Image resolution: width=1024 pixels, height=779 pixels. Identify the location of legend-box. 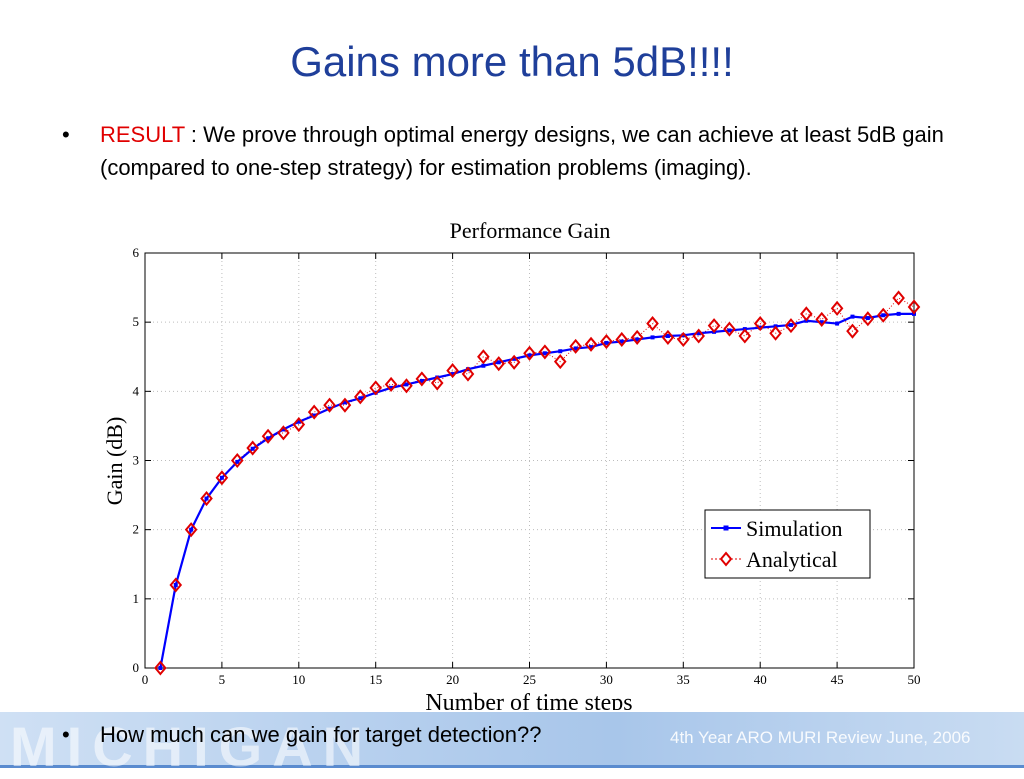
(787, 544).